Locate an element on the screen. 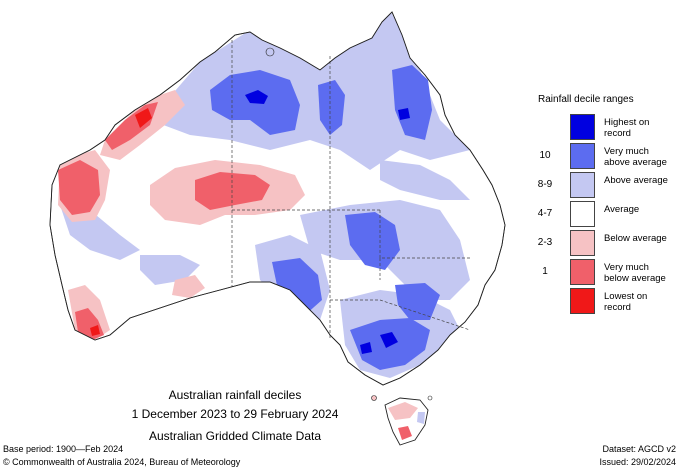 This screenshot has width=680, height=468. legend-item: 4-7 Average is located at coordinates (600, 213).